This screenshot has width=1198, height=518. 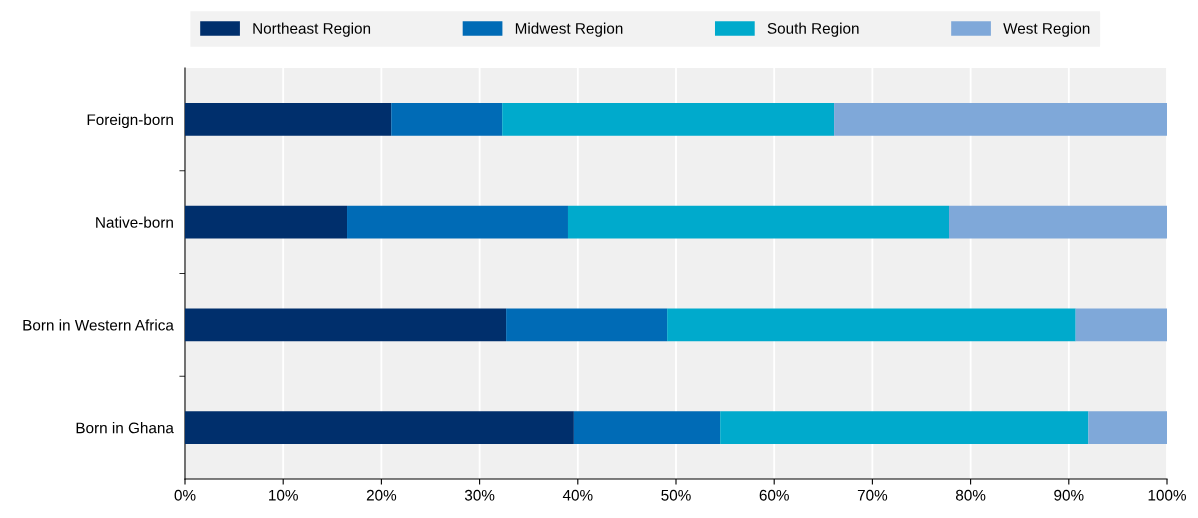 What do you see at coordinates (381, 495) in the screenshot?
I see `x-tick-label: 20%` at bounding box center [381, 495].